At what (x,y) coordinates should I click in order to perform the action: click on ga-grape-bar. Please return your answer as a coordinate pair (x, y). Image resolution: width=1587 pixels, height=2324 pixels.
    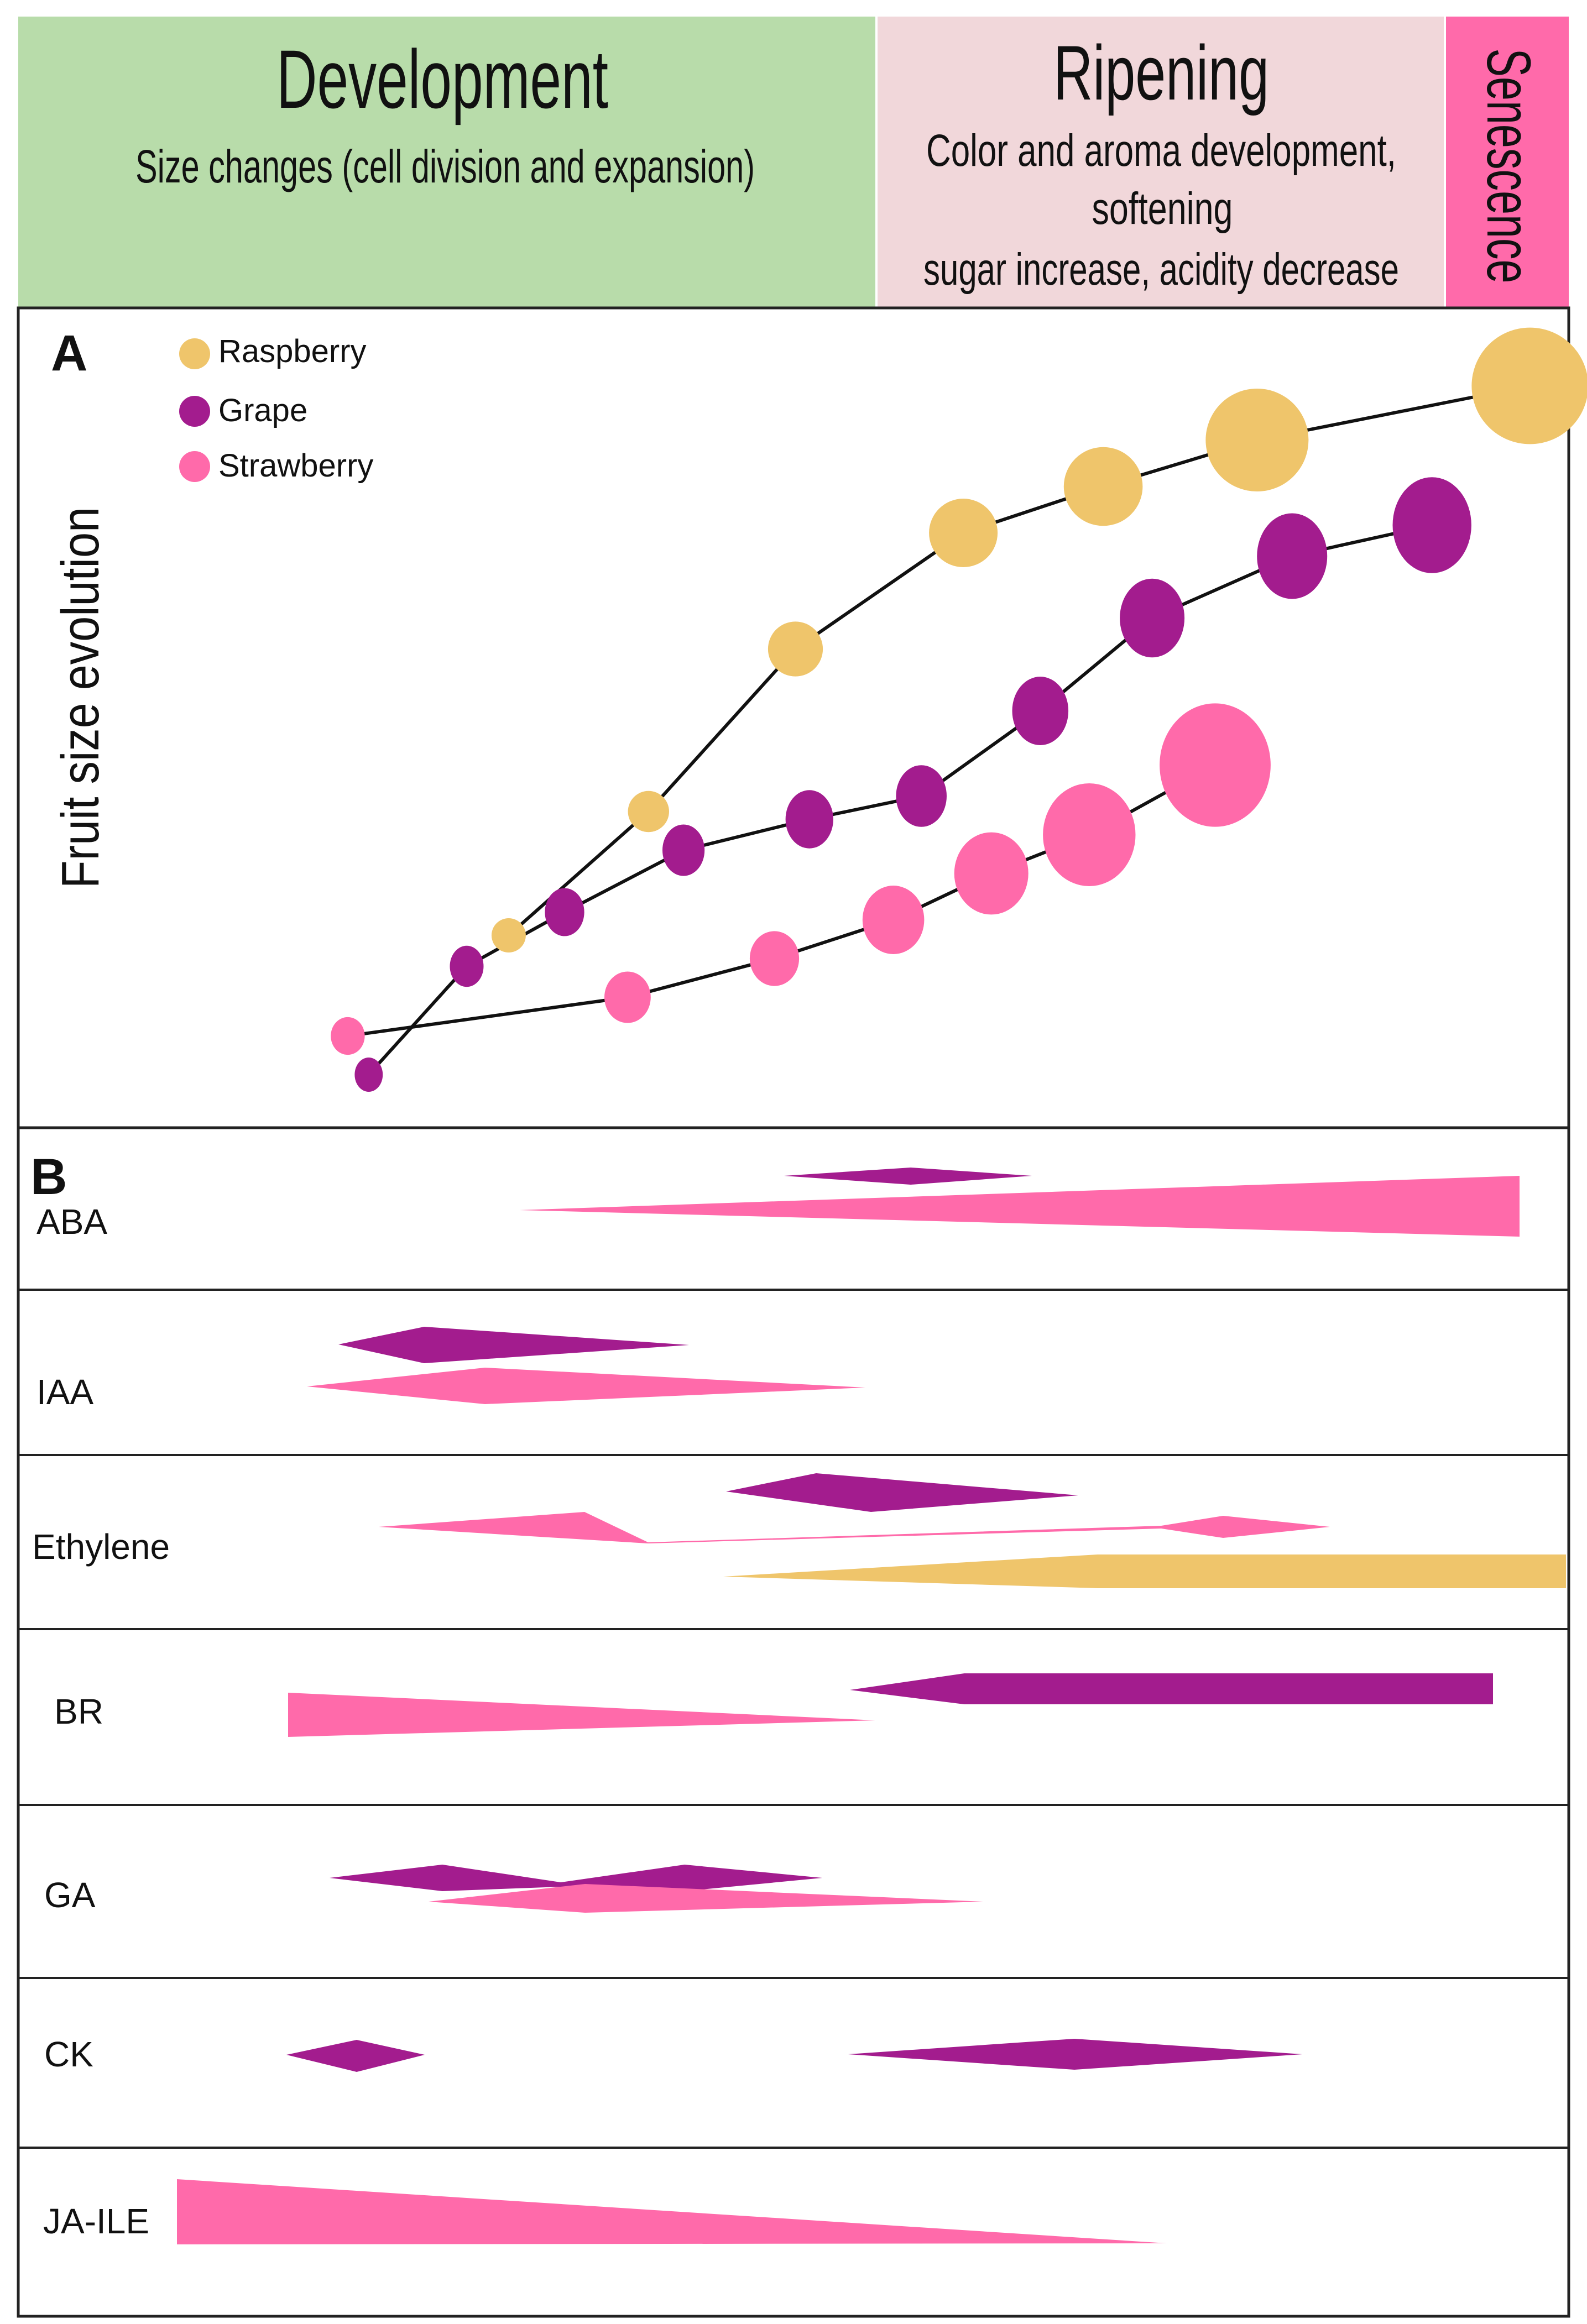
    Looking at the image, I should click on (576, 1878).